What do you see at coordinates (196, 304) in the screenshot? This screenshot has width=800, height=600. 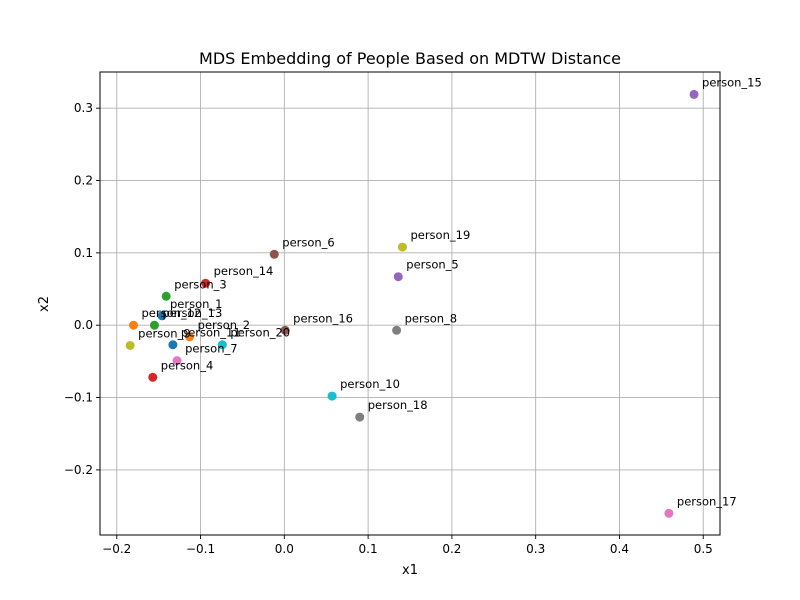 I see `point-label-person-1: person_1` at bounding box center [196, 304].